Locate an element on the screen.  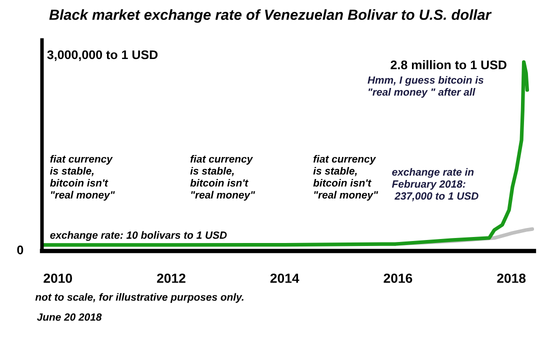
x-tick-label: 2018 is located at coordinates (511, 278).